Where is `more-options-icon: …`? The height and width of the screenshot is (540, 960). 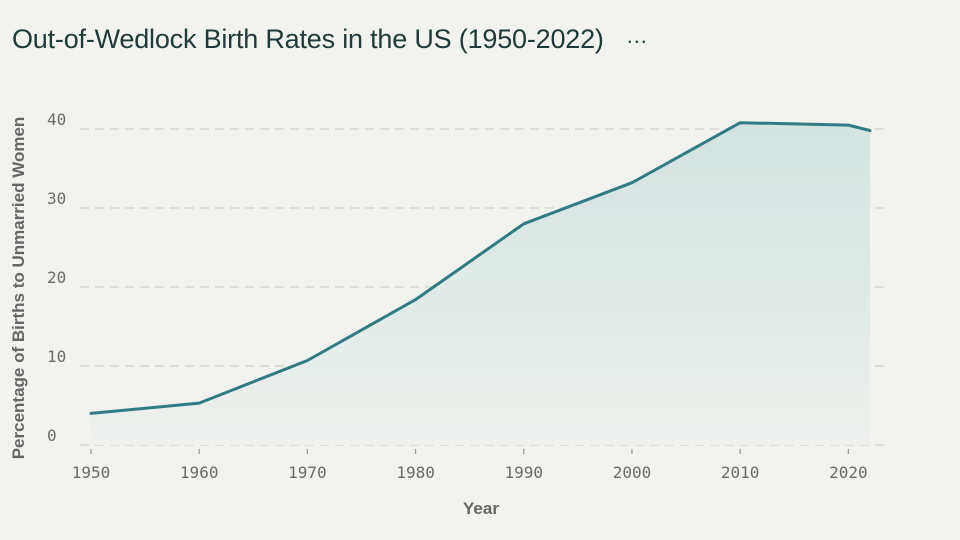 more-options-icon: … is located at coordinates (636, 35).